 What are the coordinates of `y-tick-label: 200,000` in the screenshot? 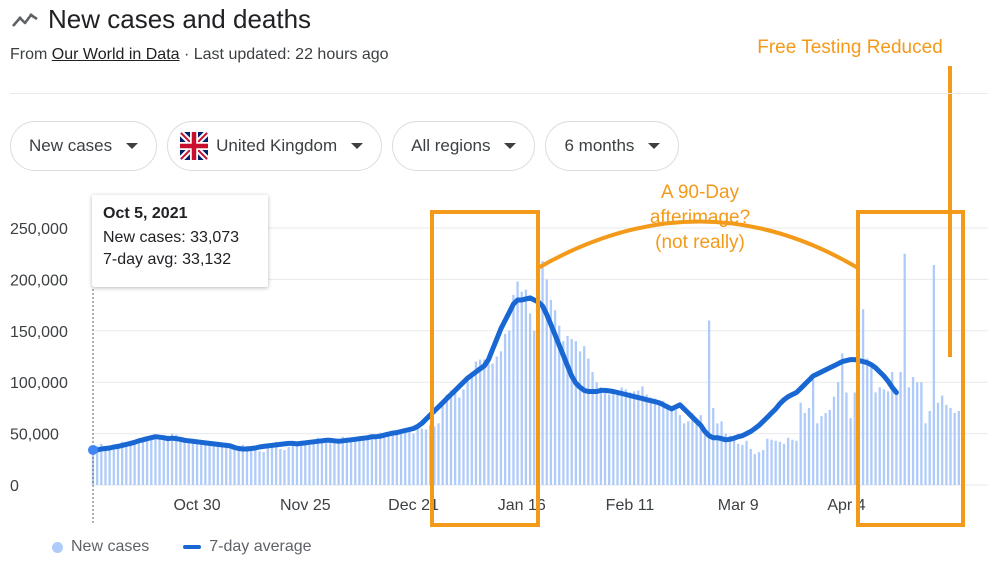 It's located at (39, 280).